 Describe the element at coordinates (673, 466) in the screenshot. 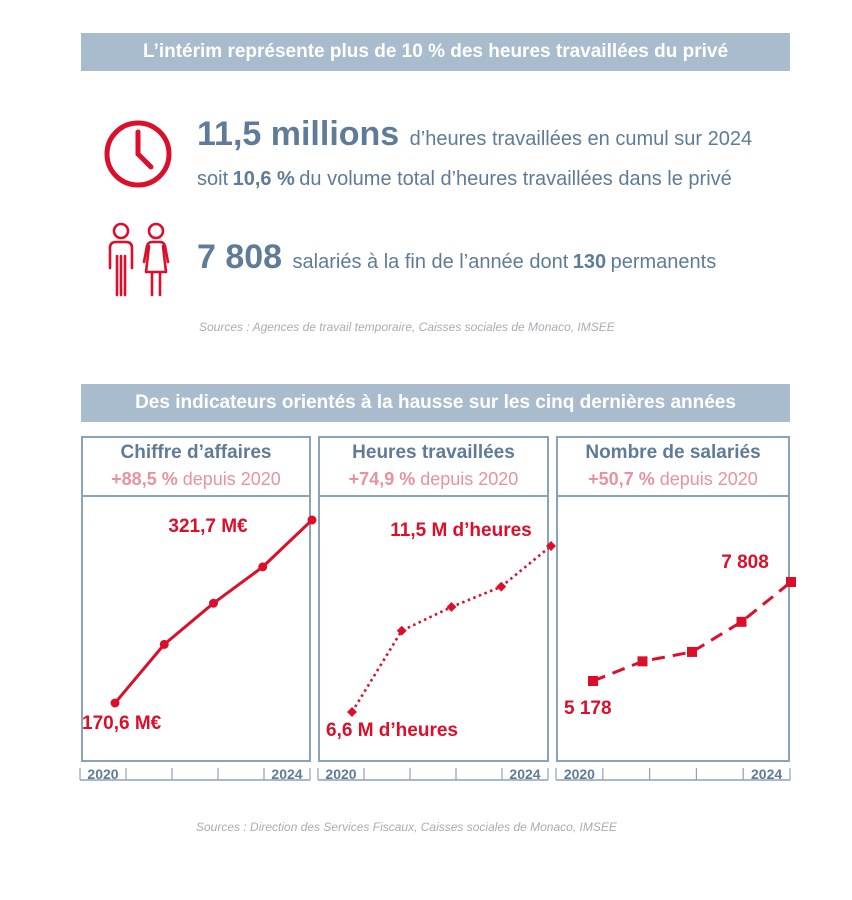

I see `panel-header-3: Nombre de salariés +50,7 % depuis 2020` at that location.